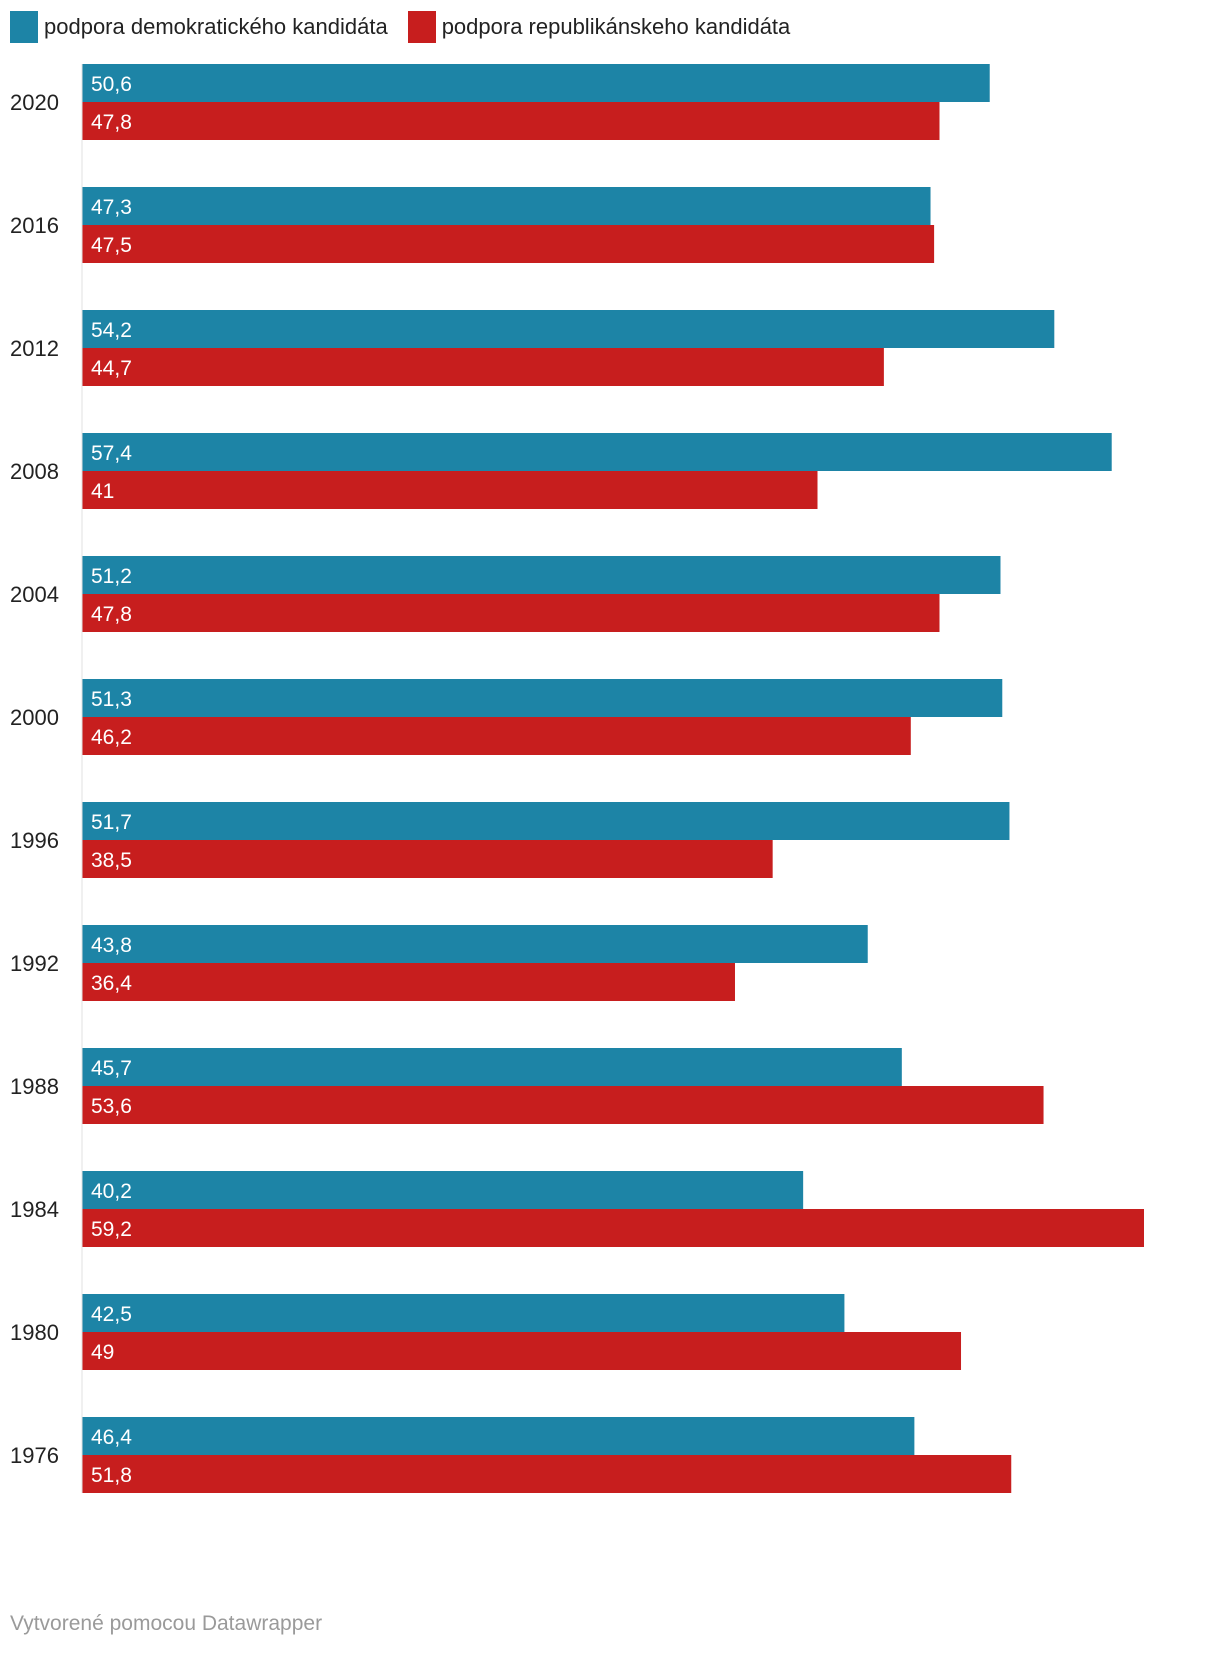 Image resolution: width=1220 pixels, height=1656 pixels. Describe the element at coordinates (111, 860) in the screenshot. I see `value-label-republican: 38,5` at that location.